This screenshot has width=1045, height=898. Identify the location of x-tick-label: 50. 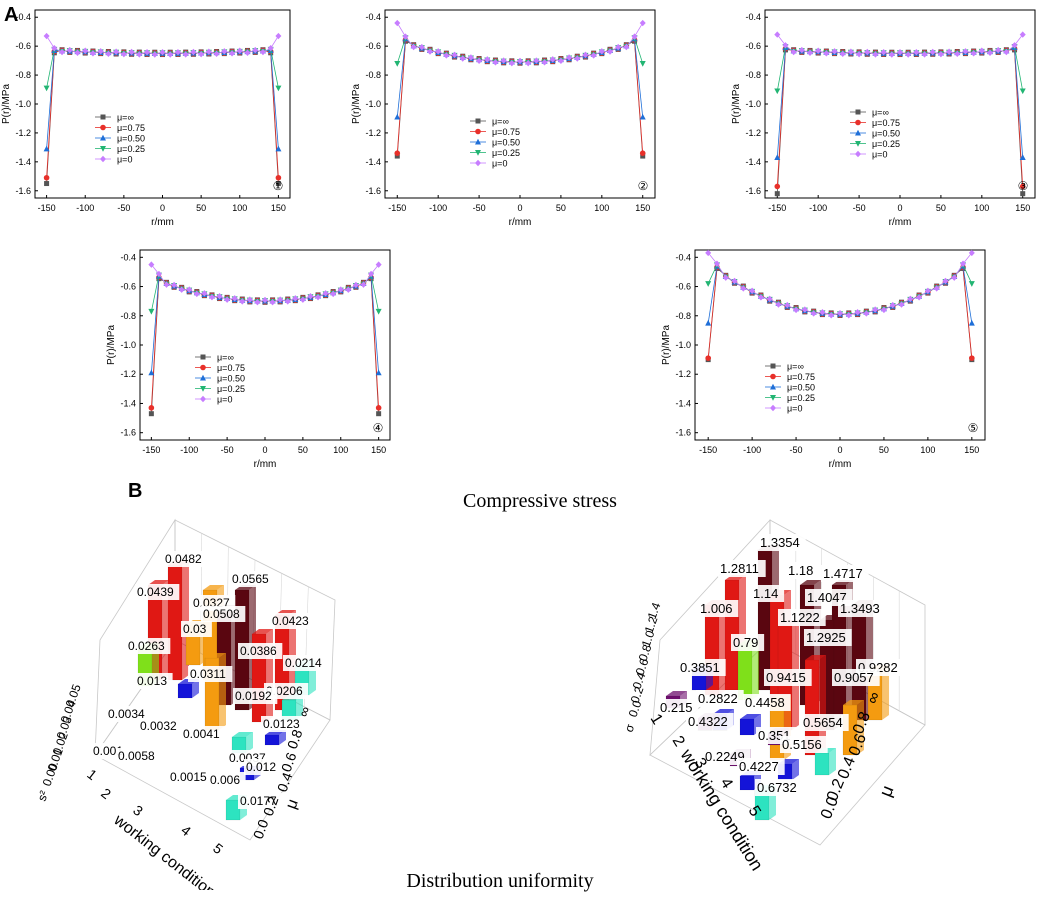
(303, 450).